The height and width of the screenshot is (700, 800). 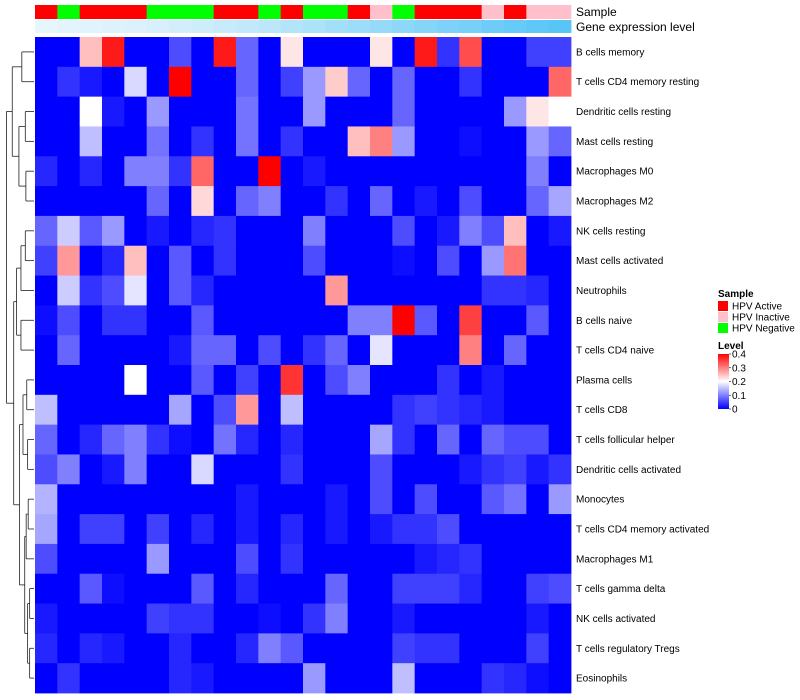 What do you see at coordinates (113, 12) in the screenshot?
I see `sample-annotation-cell` at bounding box center [113, 12].